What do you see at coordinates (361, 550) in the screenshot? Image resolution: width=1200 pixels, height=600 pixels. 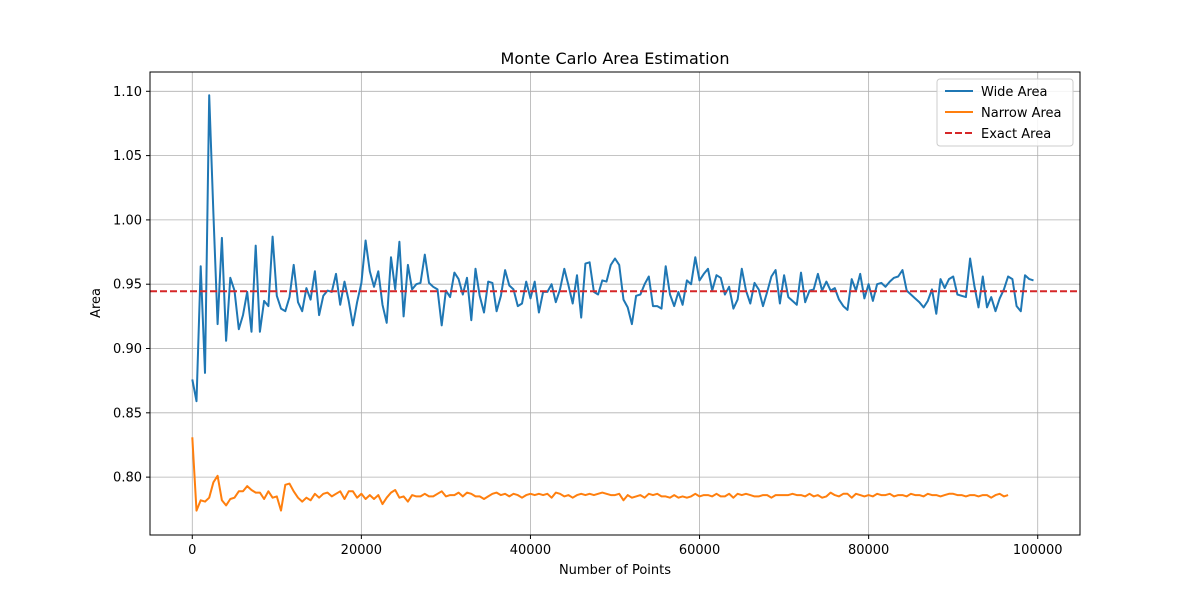 I see `x-tick-label: 20000` at bounding box center [361, 550].